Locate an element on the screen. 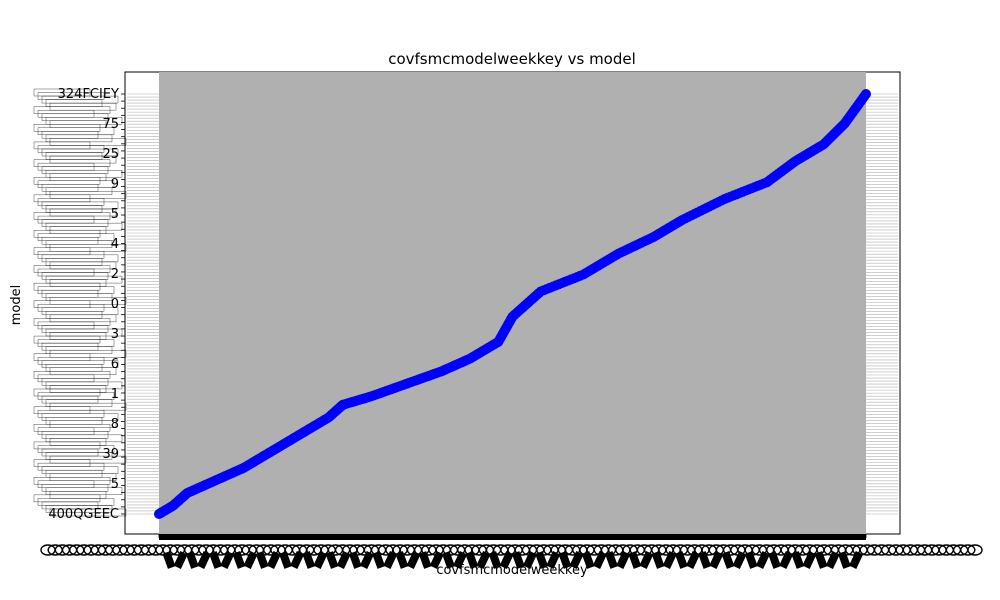 Image resolution: width=1000 pixels, height=600 pixels. y-tick-label: 400QGEEC is located at coordinates (83, 514).